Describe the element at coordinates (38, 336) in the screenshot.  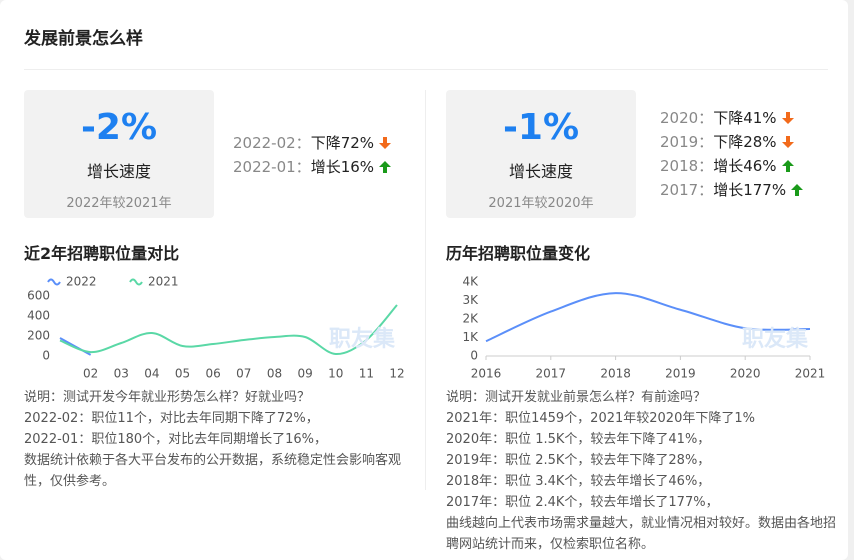
I see `y-tick-label: 200` at that location.